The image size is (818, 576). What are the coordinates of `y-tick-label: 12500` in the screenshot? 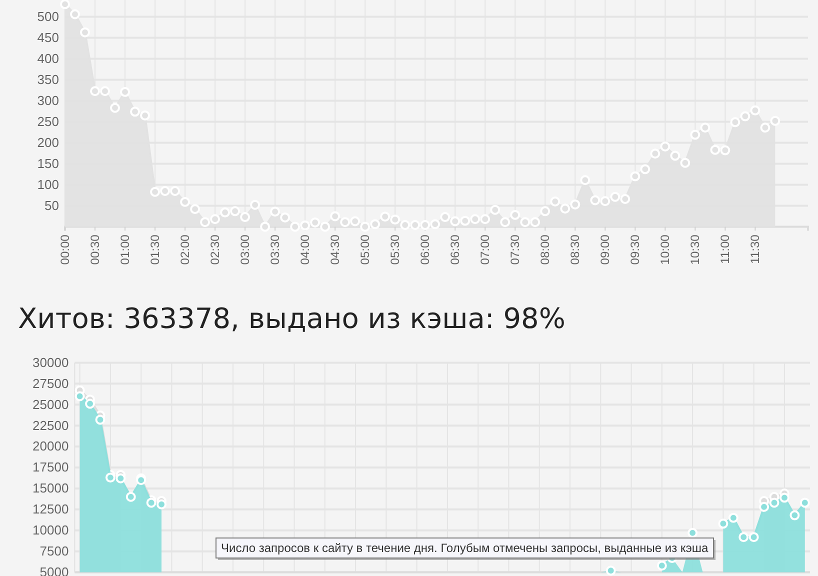 It's located at (50, 509).